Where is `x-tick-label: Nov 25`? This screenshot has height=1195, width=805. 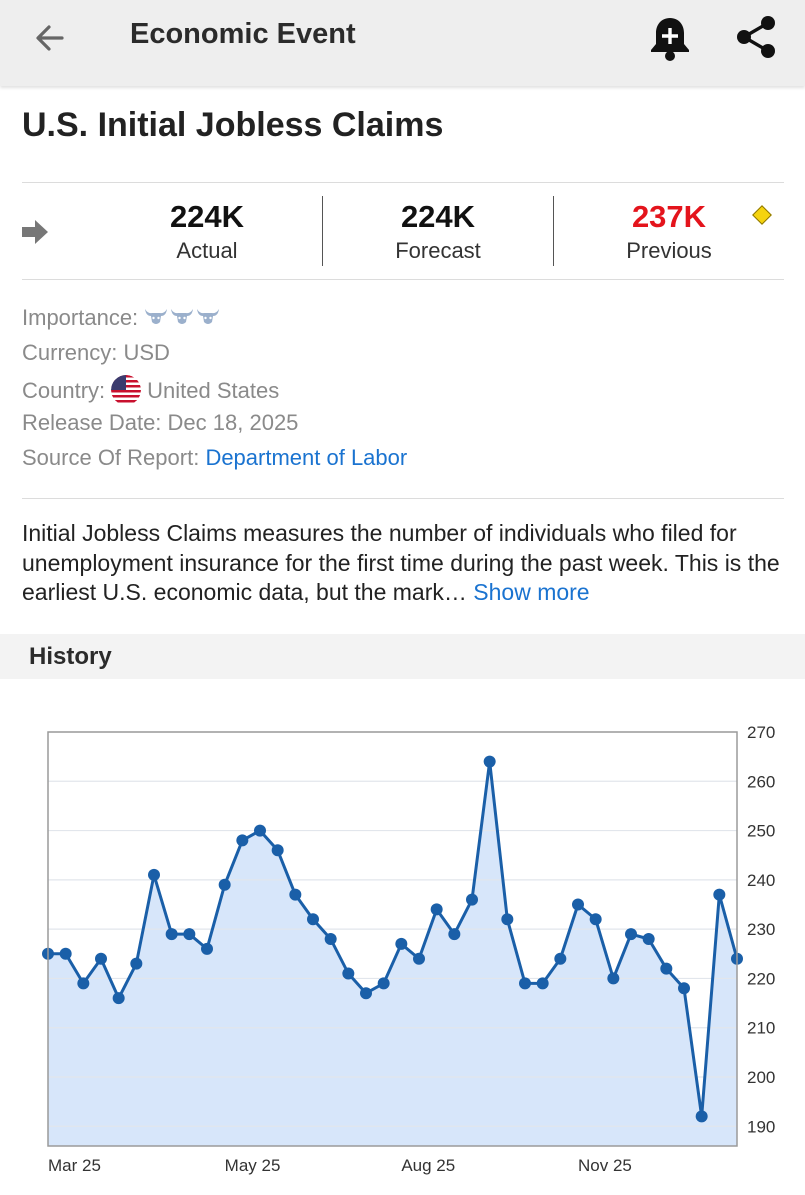
x-tick-label: Nov 25 is located at coordinates (605, 1165).